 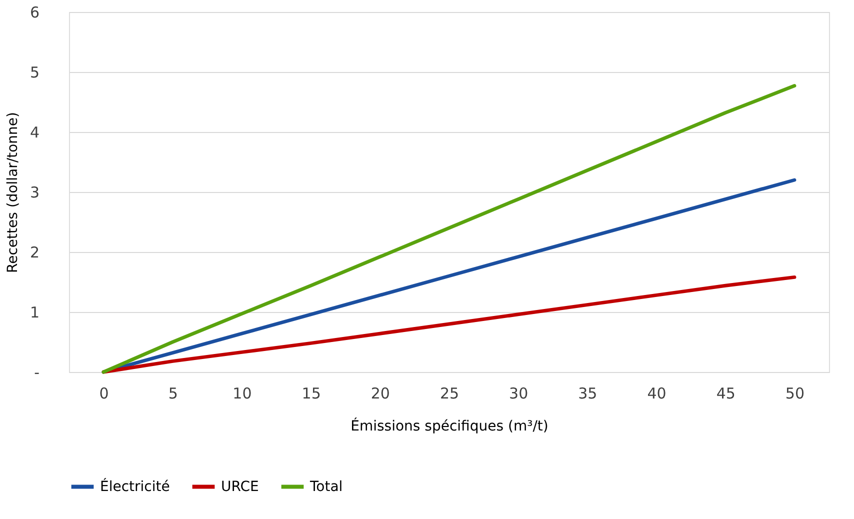 What do you see at coordinates (37, 373) in the screenshot?
I see `y-tick-label: -` at bounding box center [37, 373].